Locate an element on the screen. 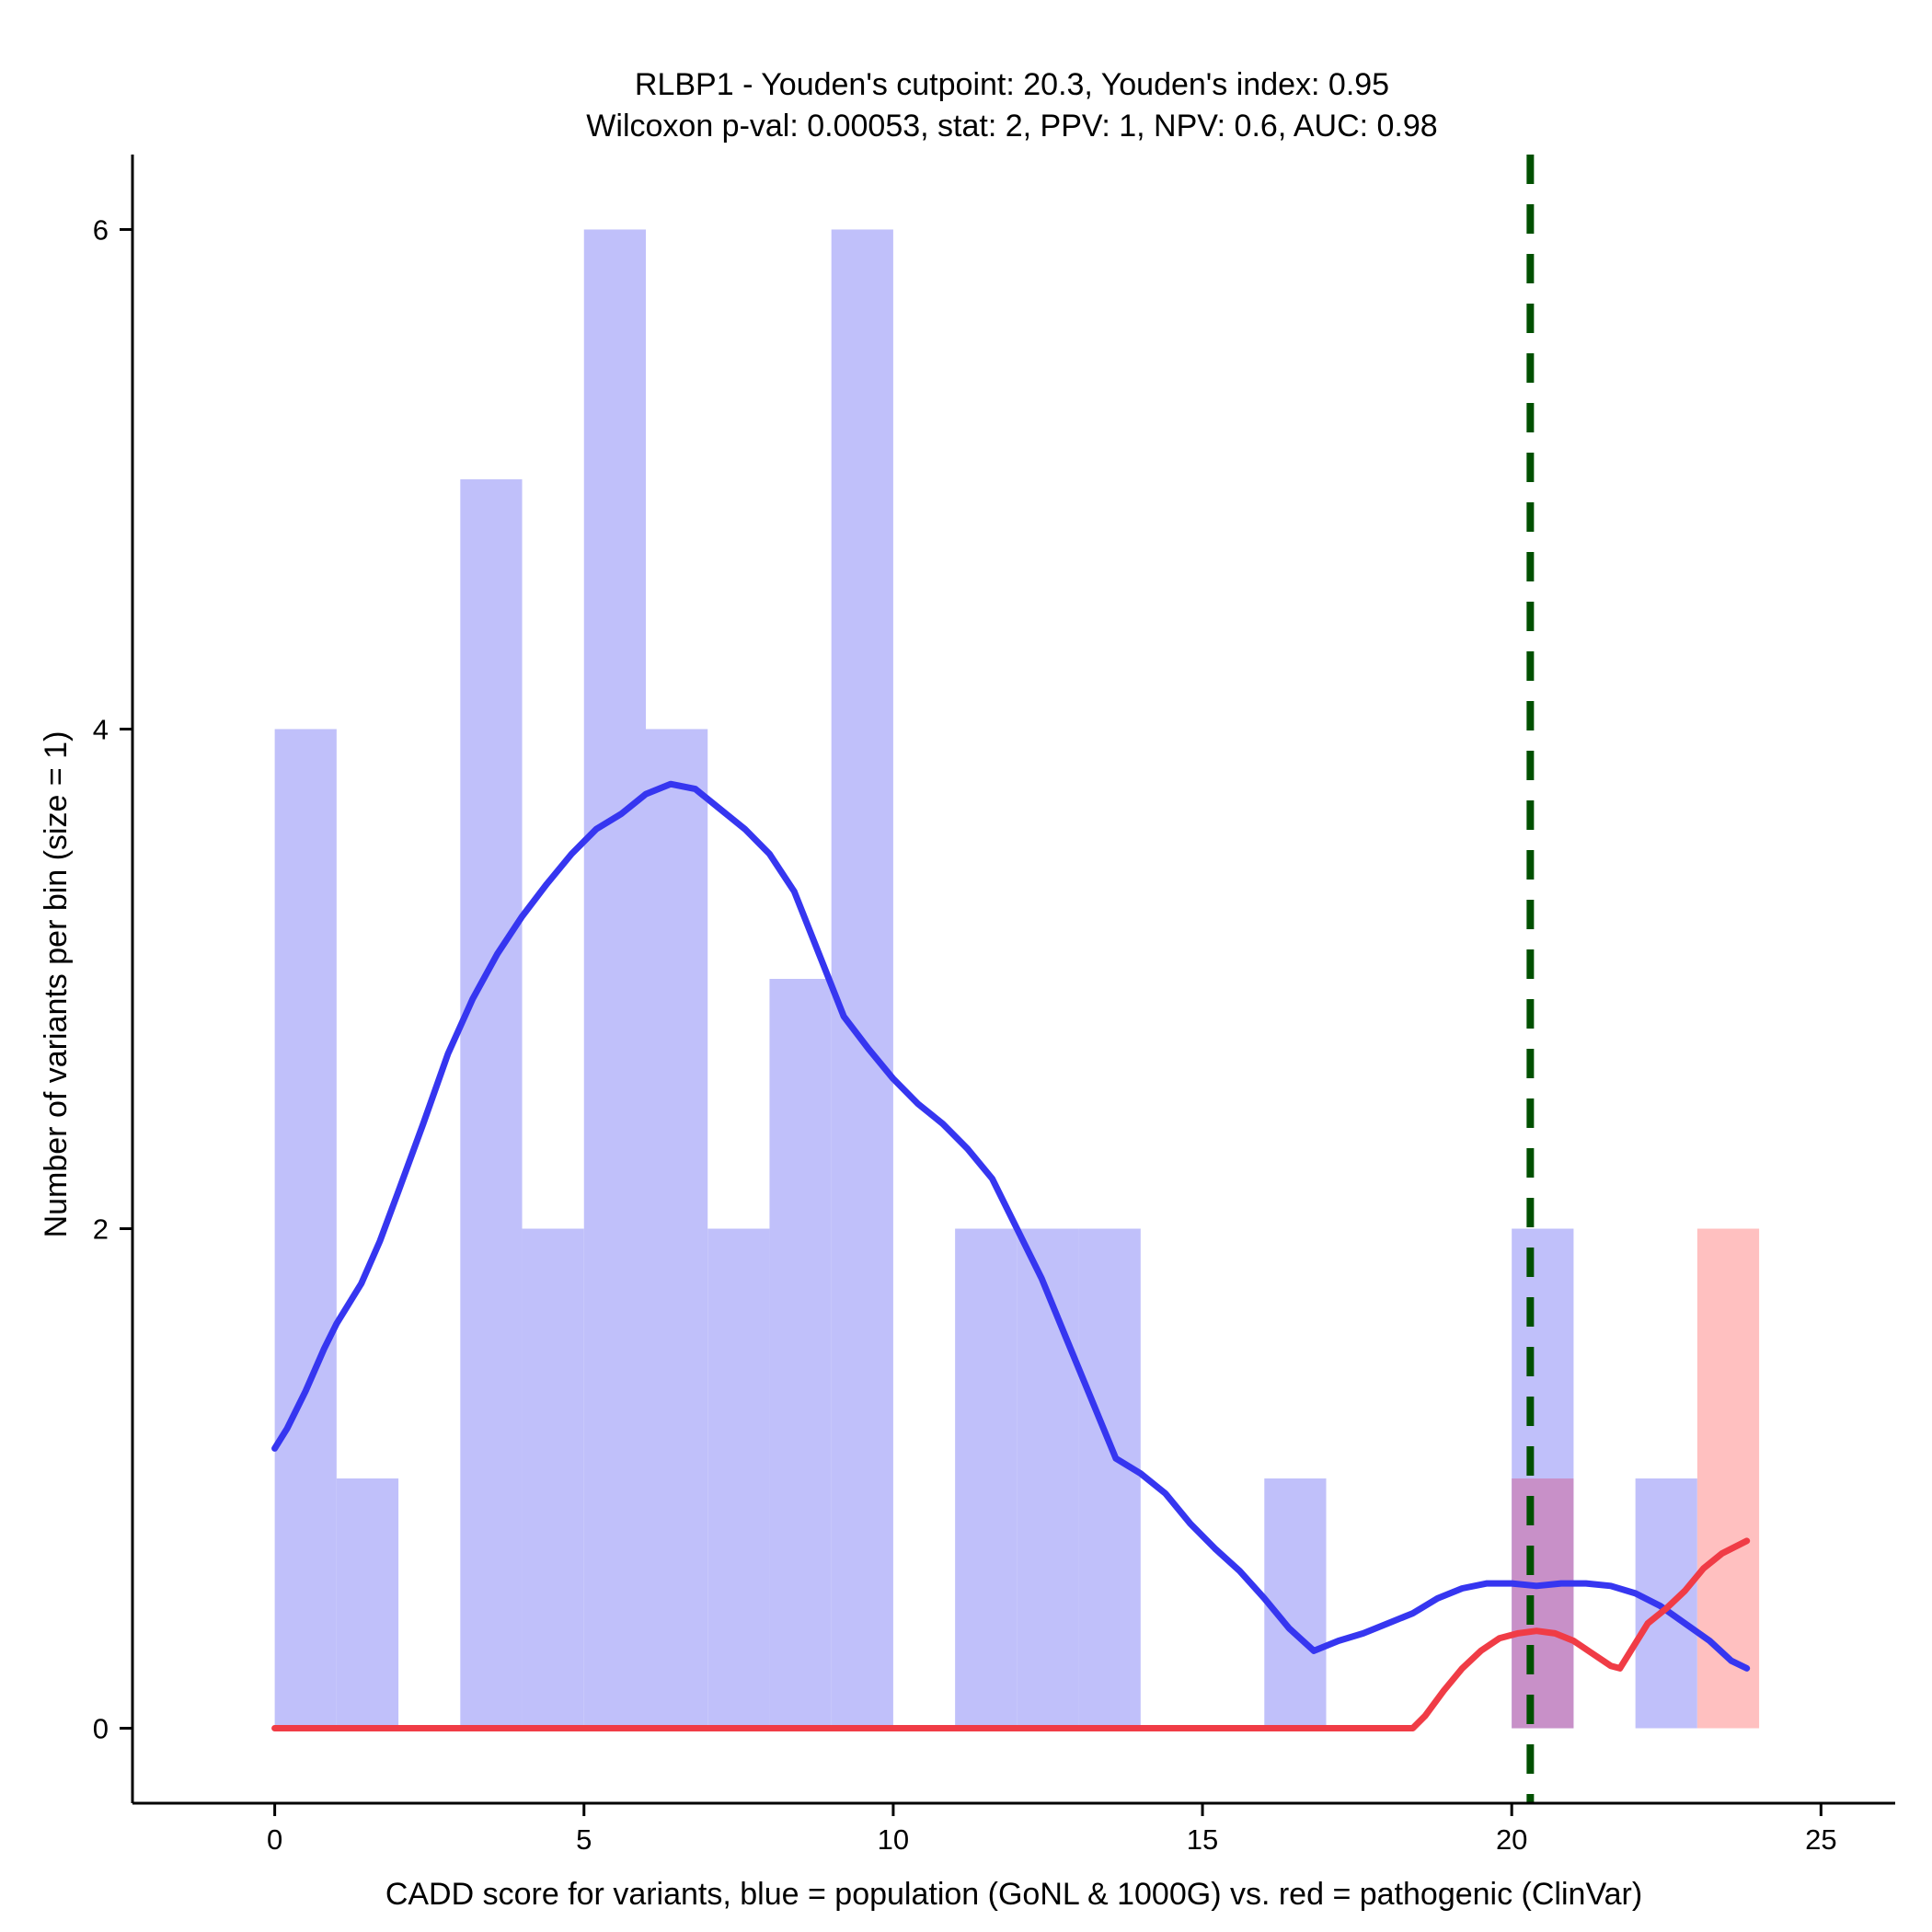 The height and width of the screenshot is (1932, 1932). x-tick-label: 20 is located at coordinates (1511, 1839).